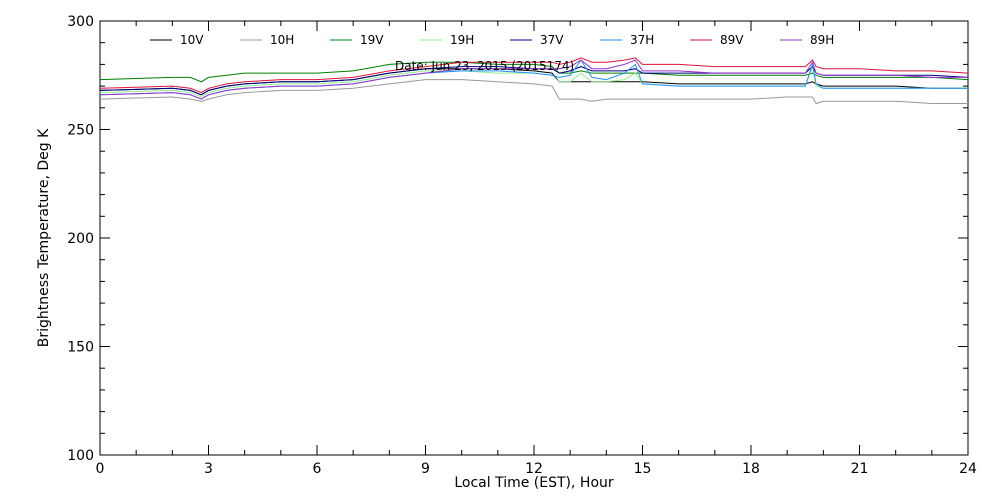 Image resolution: width=1000 pixels, height=500 pixels. What do you see at coordinates (80, 456) in the screenshot?
I see `y-tick-label: 100` at bounding box center [80, 456].